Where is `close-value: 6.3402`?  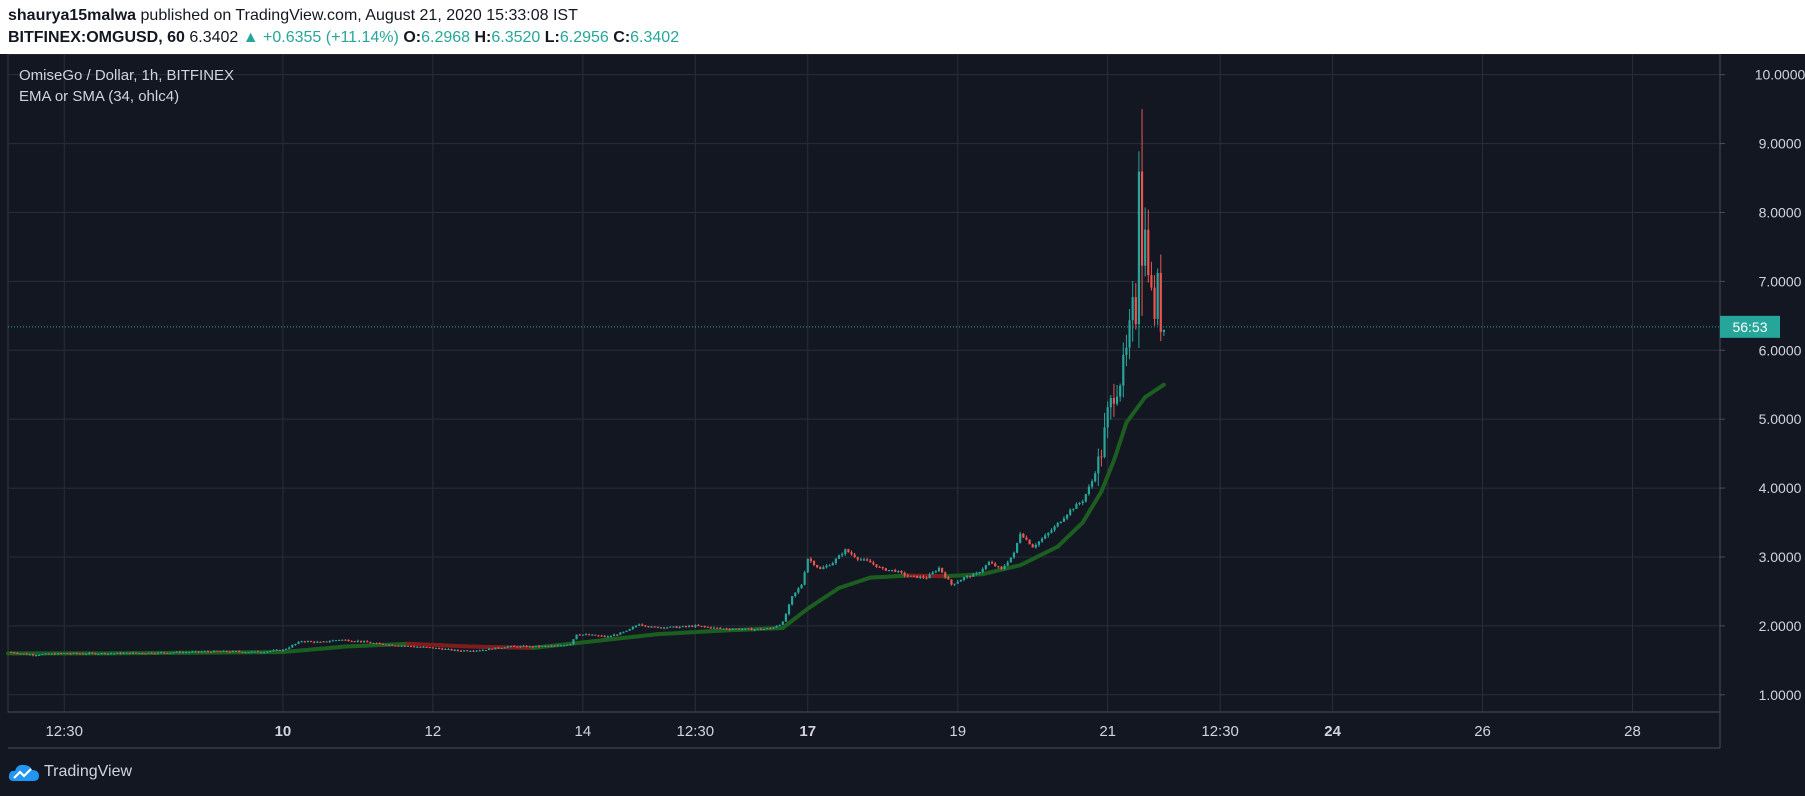
close-value: 6.3402 is located at coordinates (655, 37).